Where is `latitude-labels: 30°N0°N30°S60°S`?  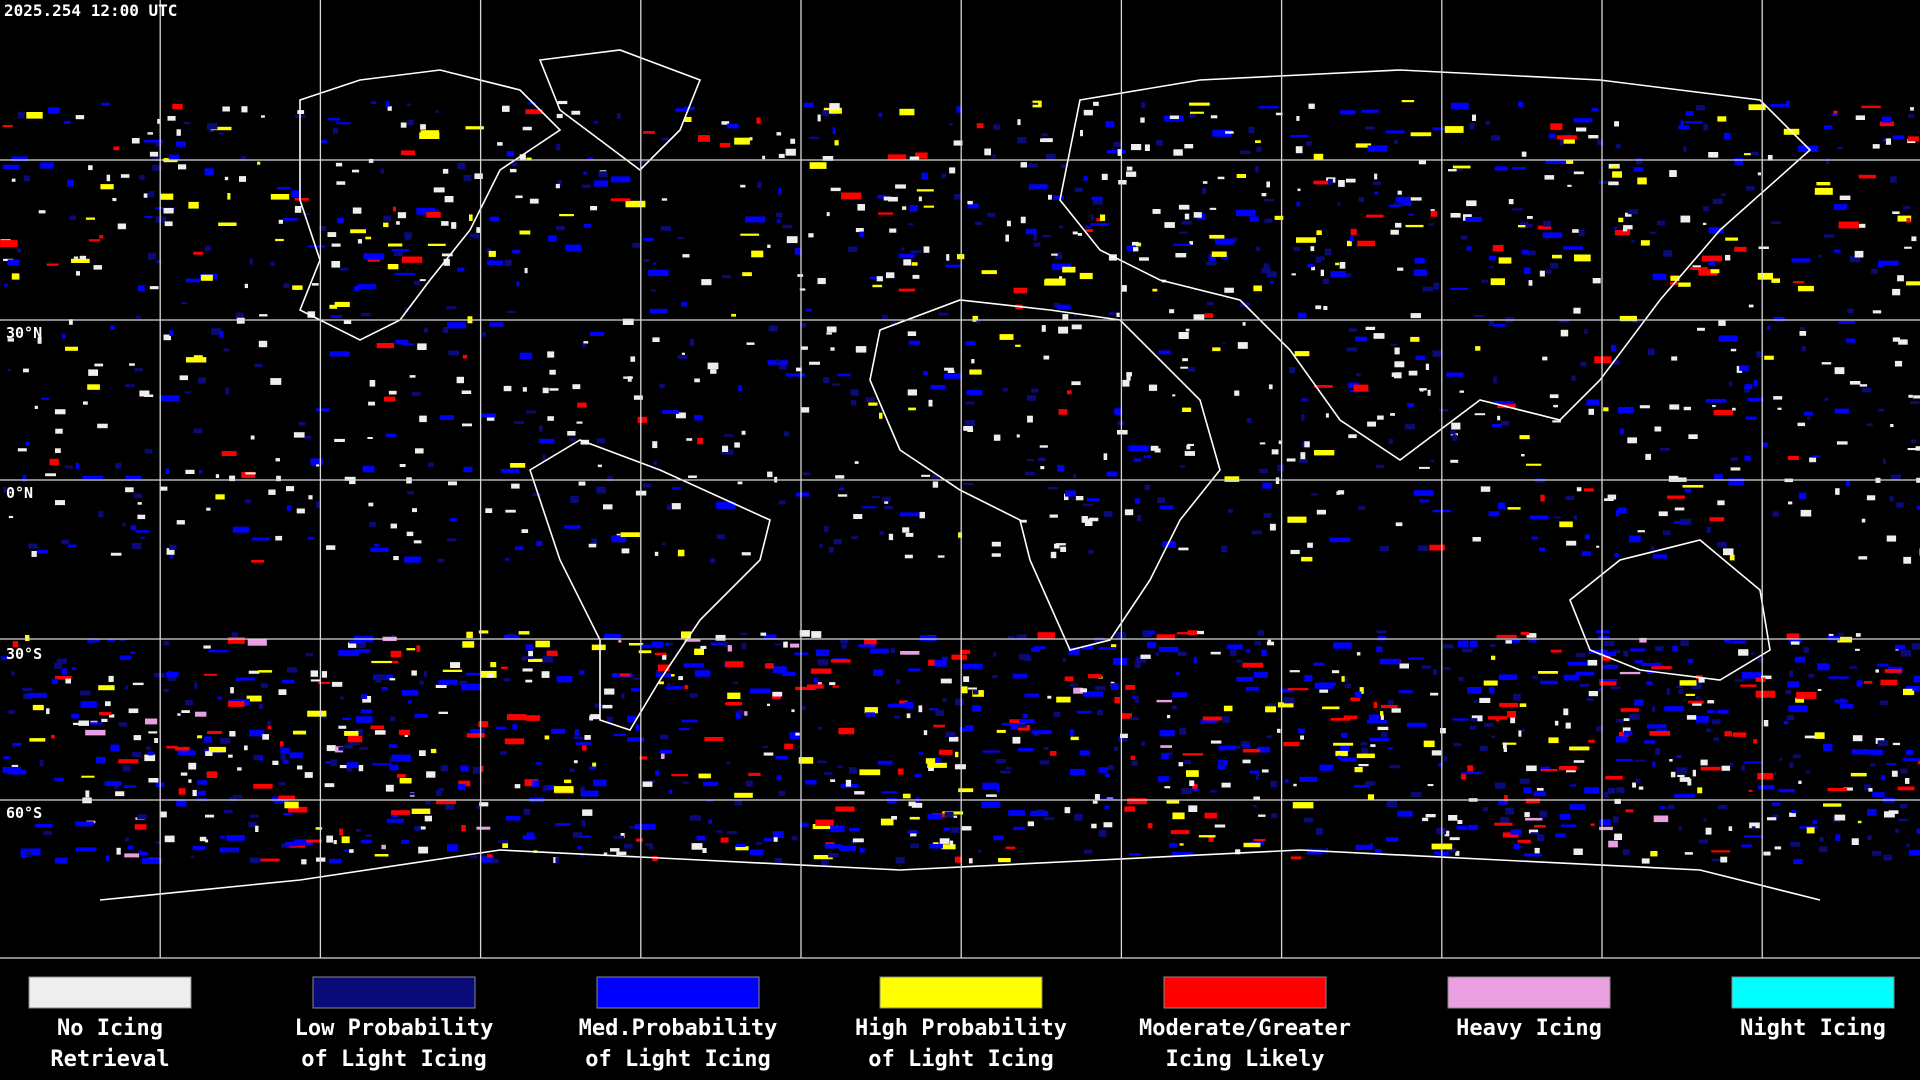 latitude-labels: 30°N0°N30°S60°S is located at coordinates (24, 573).